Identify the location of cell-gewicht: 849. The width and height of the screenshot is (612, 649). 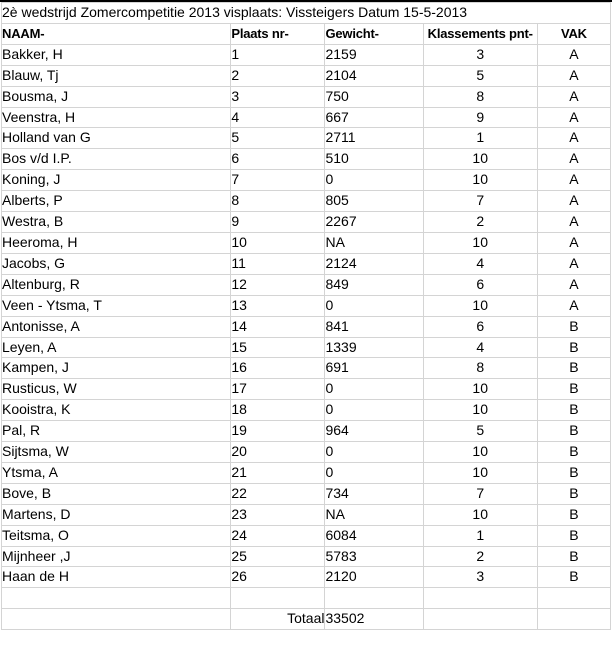
(374, 284).